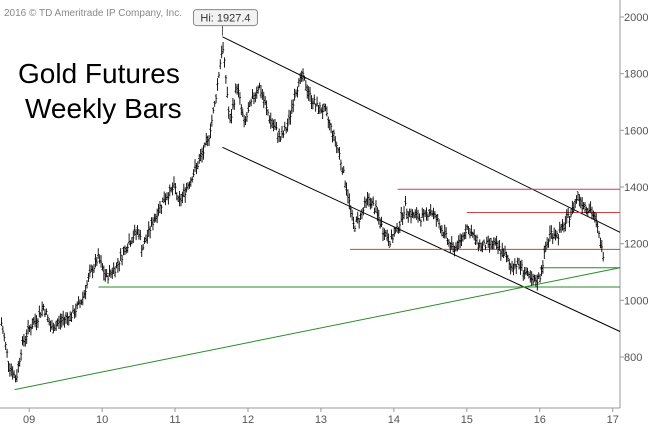  Describe the element at coordinates (103, 108) in the screenshot. I see `chart-title-line-2: Weekly Bars` at that location.